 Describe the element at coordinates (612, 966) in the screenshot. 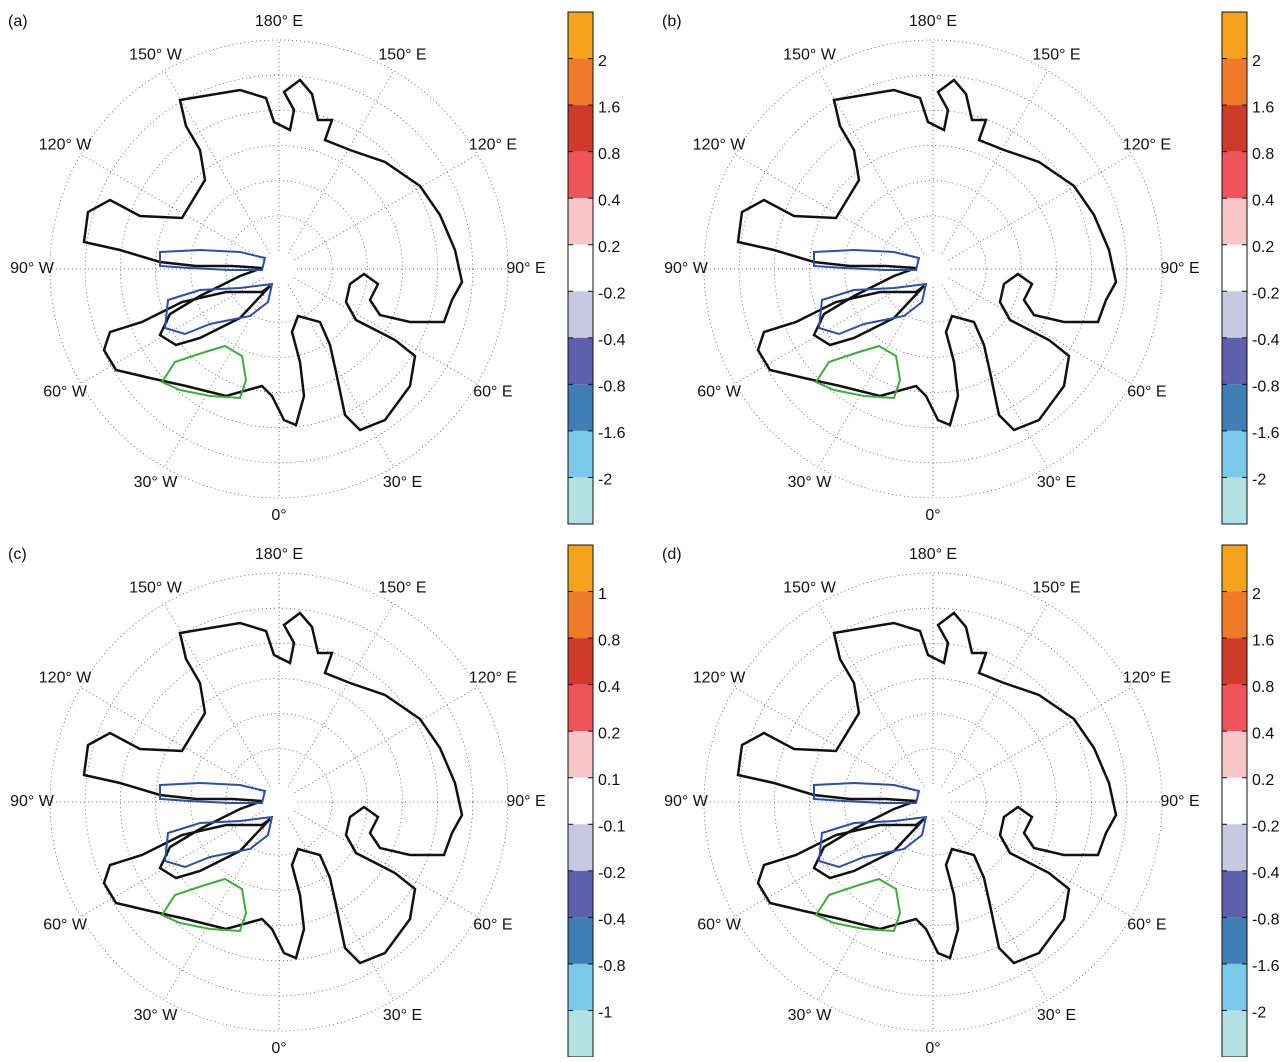

I see `colorbar-tick-label: -0.8` at that location.